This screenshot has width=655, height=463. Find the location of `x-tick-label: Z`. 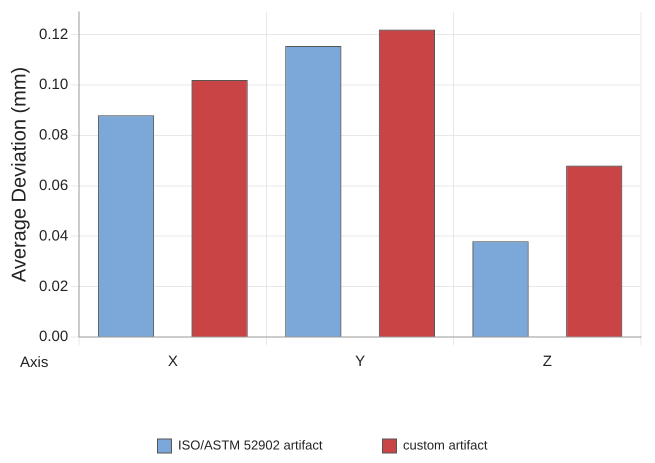

x-tick-label: Z is located at coordinates (547, 361).